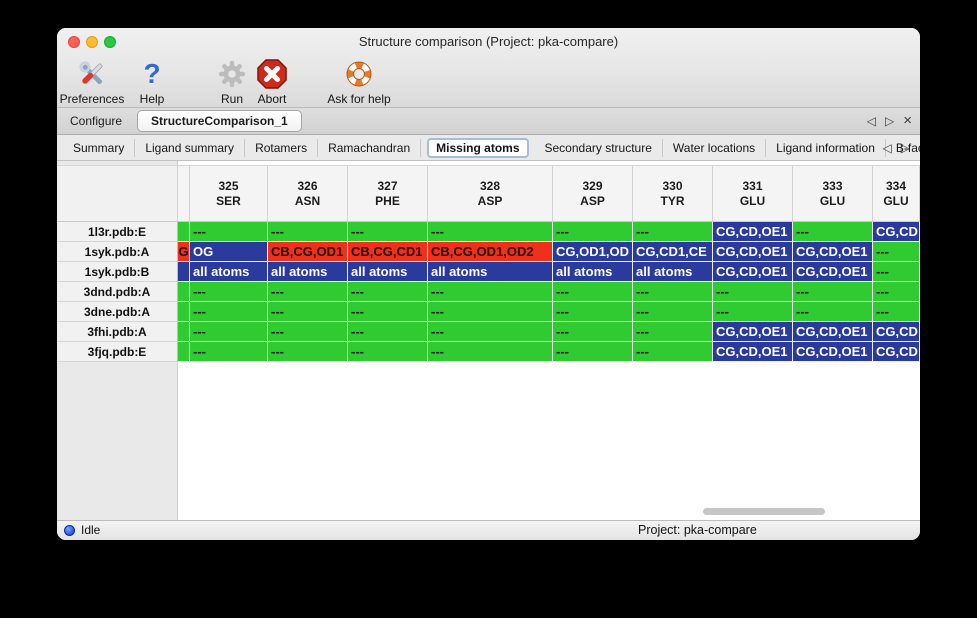  What do you see at coordinates (826, 147) in the screenshot?
I see `tab-ligand-information: Ligand information` at bounding box center [826, 147].